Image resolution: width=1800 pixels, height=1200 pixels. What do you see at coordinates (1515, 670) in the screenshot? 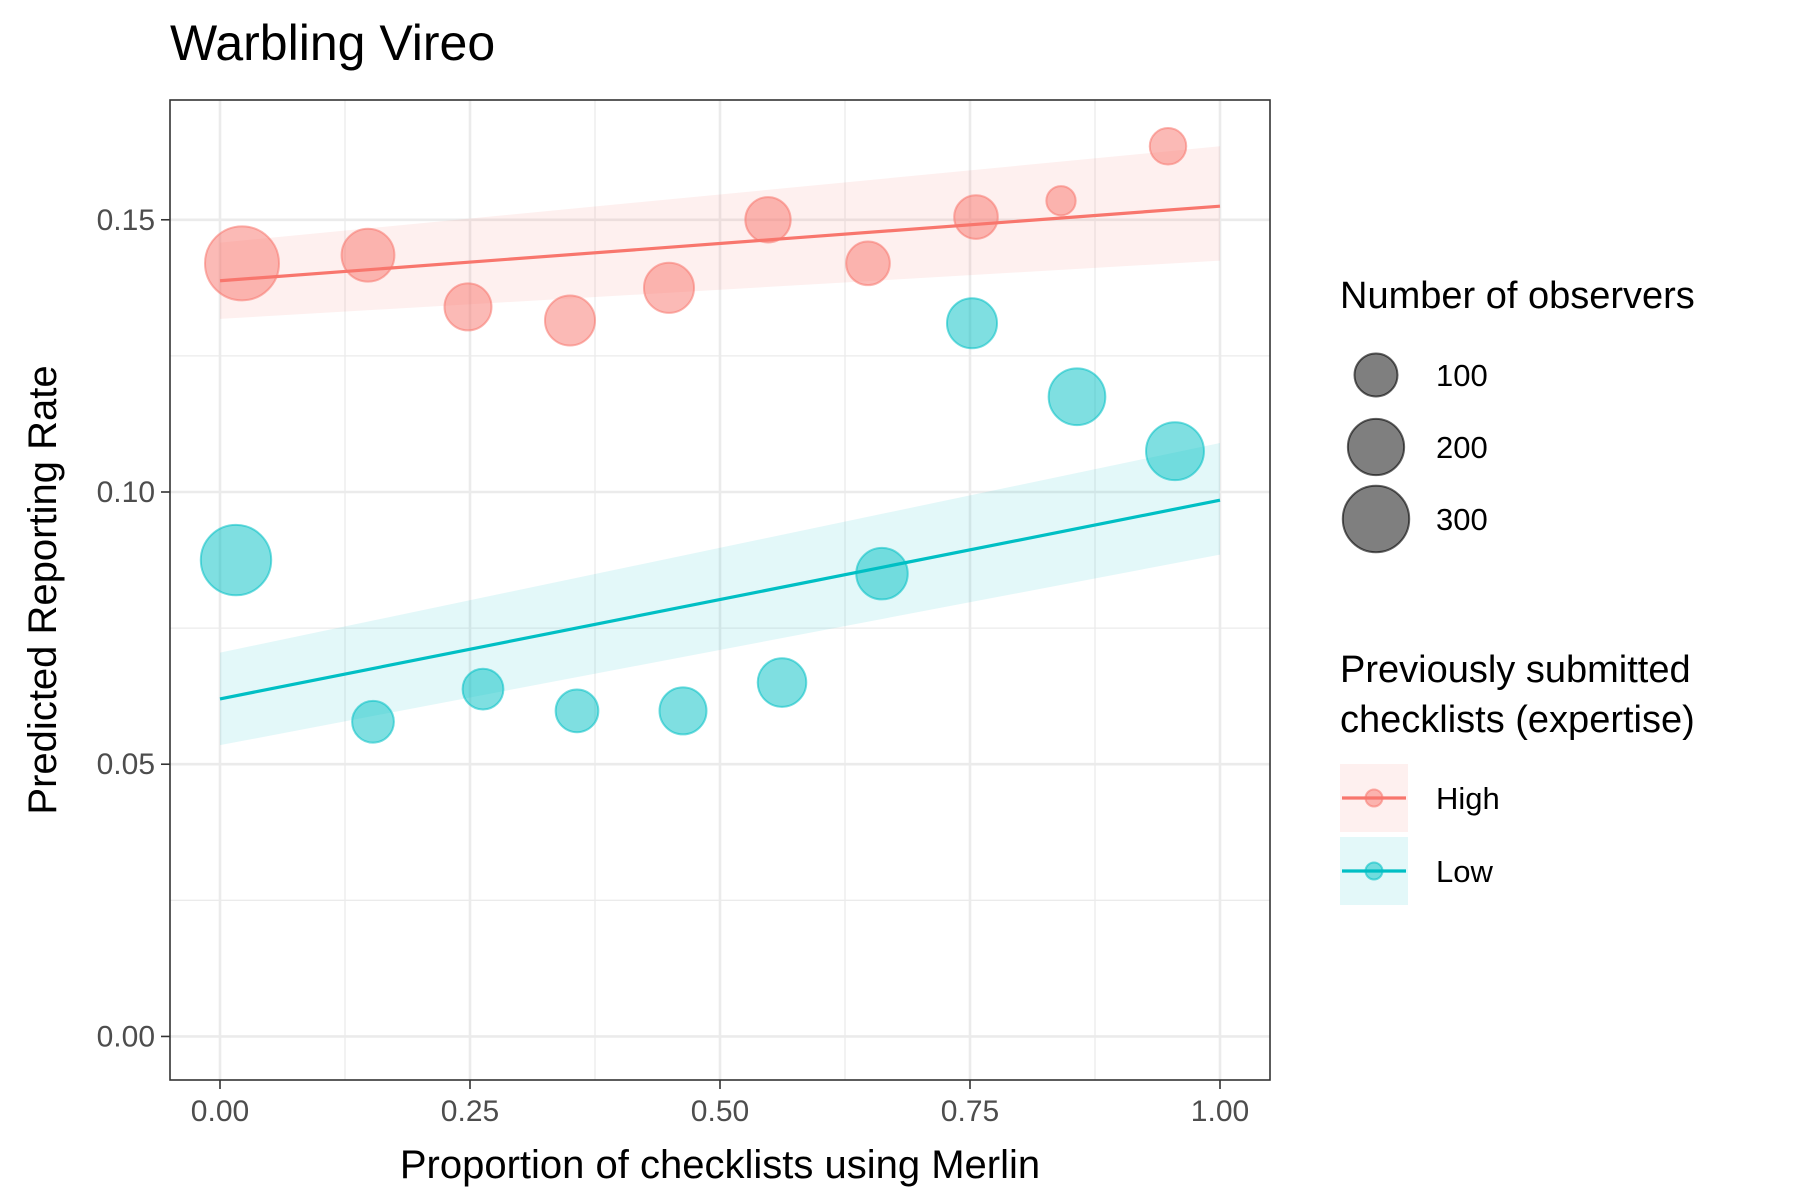
I see `color-legend-title-line-1: Previously submitted` at bounding box center [1515, 670].